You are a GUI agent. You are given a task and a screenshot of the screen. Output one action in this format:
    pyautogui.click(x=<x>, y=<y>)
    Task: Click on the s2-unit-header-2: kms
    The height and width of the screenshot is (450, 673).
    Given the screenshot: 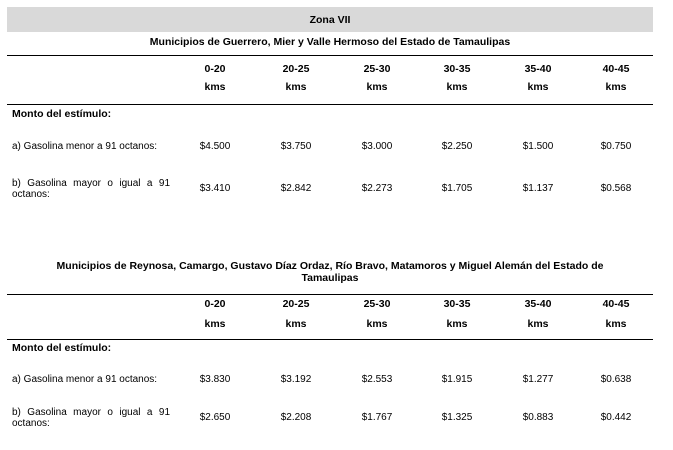 What is the action you would take?
    pyautogui.click(x=296, y=324)
    